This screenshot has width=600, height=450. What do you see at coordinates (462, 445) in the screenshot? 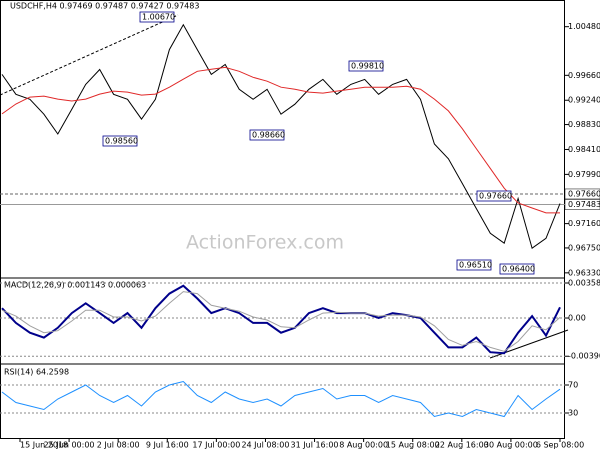
I see `x-tick-label: 22 Aug 16:00` at bounding box center [462, 445].